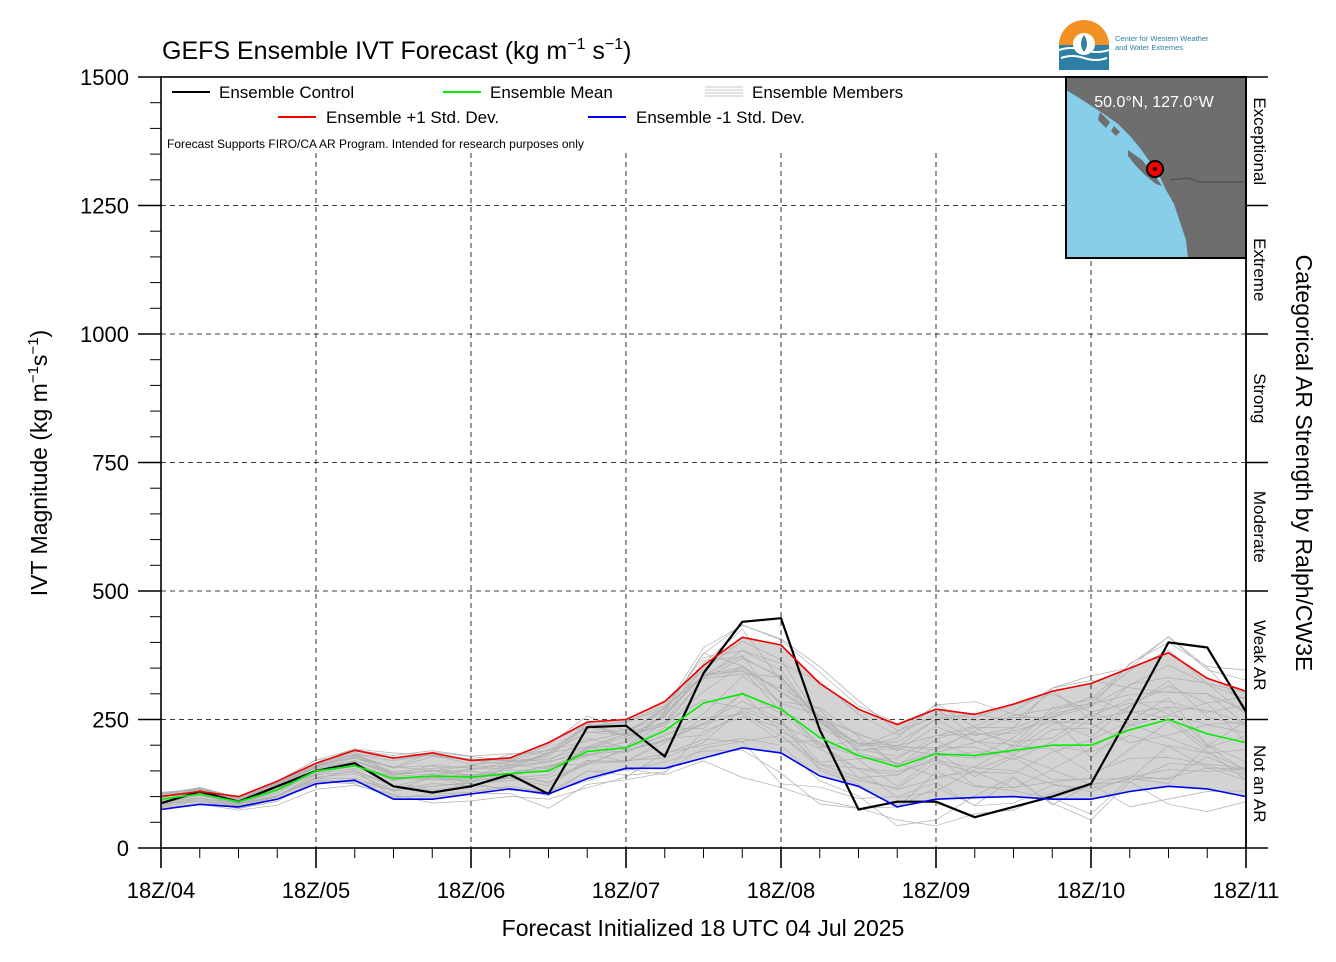  What do you see at coordinates (110, 591) in the screenshot?
I see `y-tick-label: 500` at bounding box center [110, 591].